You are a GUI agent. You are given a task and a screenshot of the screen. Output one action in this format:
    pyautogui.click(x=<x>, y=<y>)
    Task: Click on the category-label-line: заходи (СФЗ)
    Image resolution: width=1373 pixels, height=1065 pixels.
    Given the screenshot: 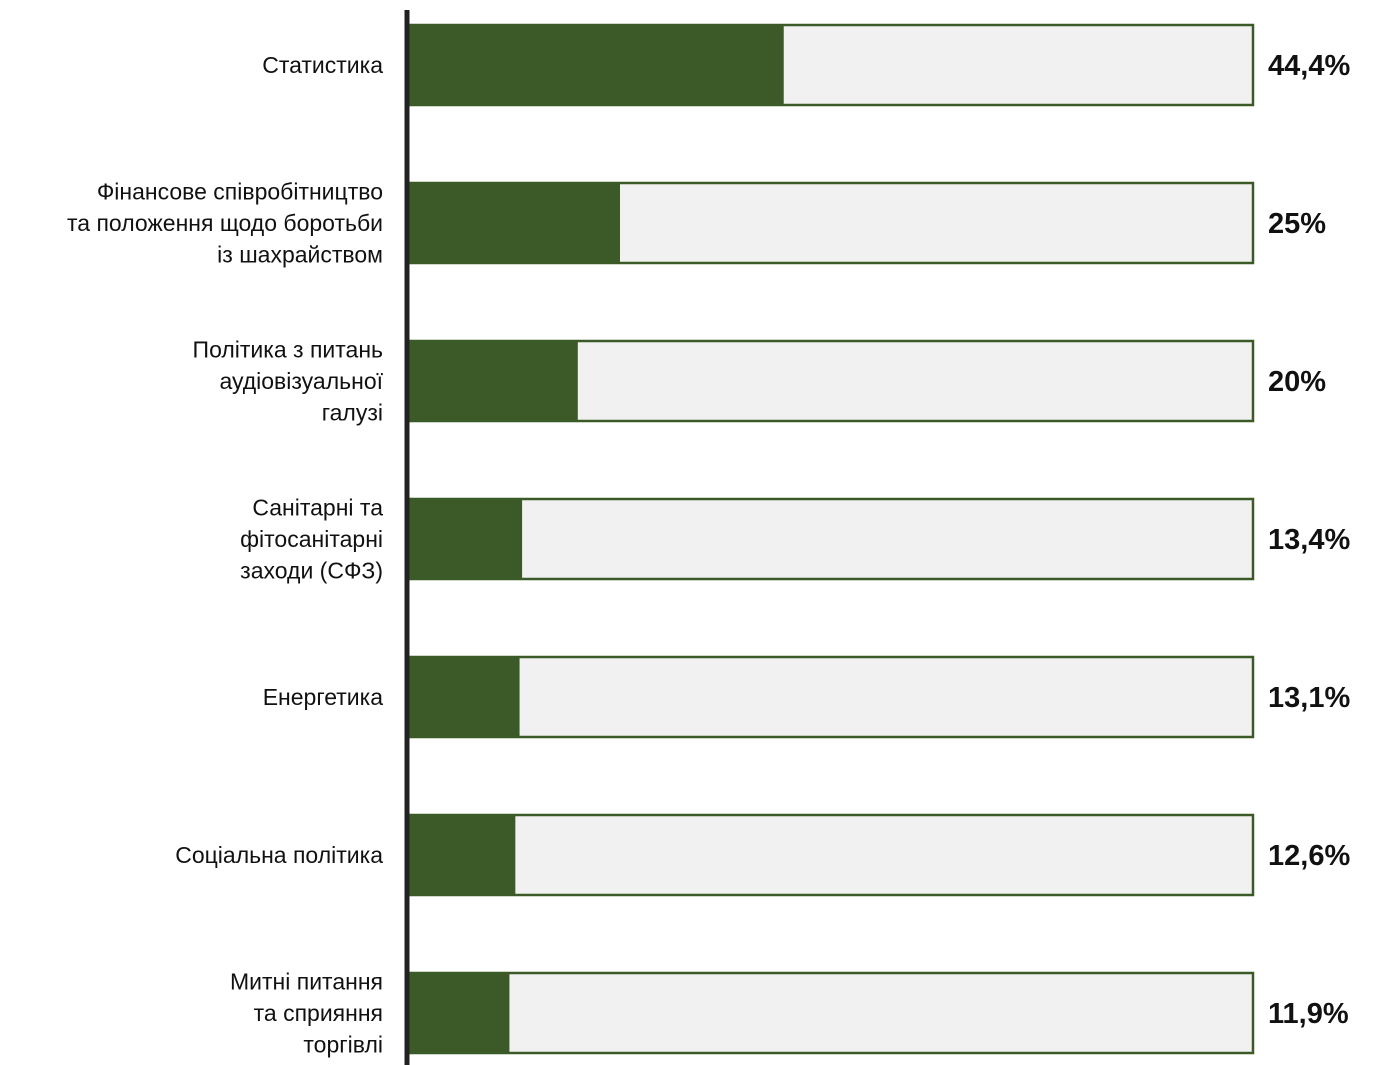 What is the action you would take?
    pyautogui.click(x=311, y=571)
    